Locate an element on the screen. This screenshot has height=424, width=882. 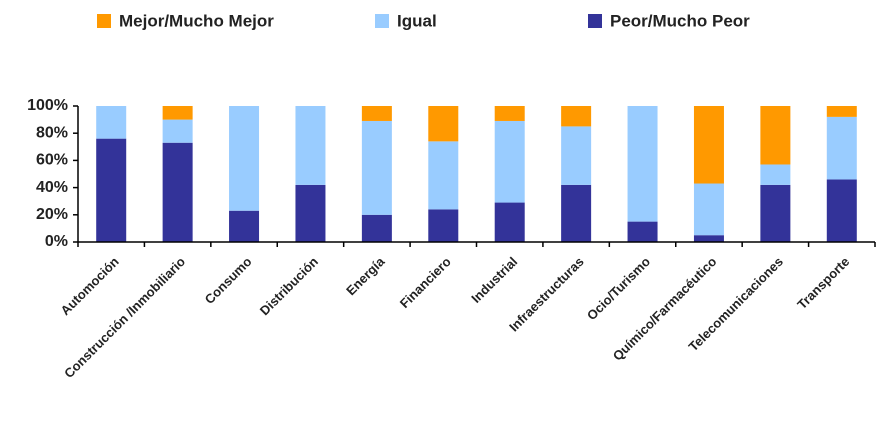
x-tick-label: Financiero is located at coordinates (425, 282).